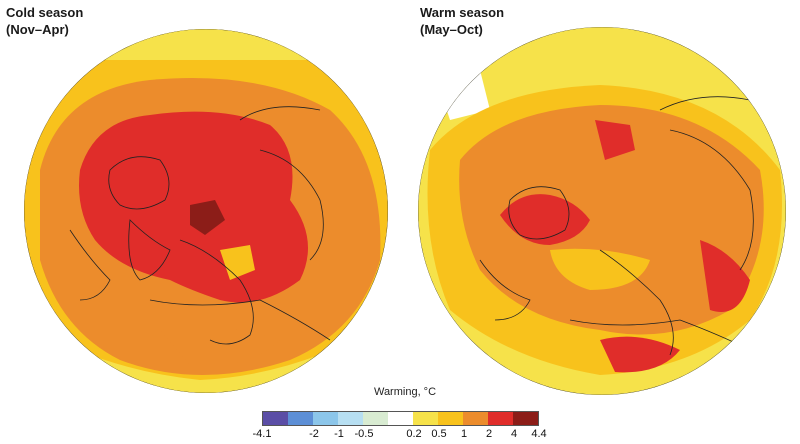 The image size is (800, 444). What do you see at coordinates (462, 21) in the screenshot?
I see `warm-season-title: Warm season (May–Oct)` at bounding box center [462, 21].